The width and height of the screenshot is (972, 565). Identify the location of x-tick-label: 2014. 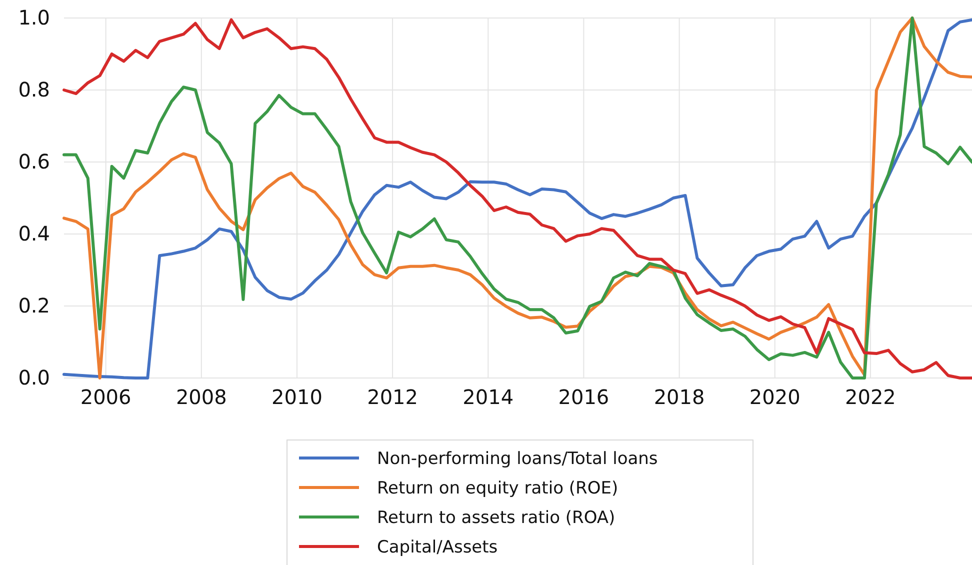
(488, 397).